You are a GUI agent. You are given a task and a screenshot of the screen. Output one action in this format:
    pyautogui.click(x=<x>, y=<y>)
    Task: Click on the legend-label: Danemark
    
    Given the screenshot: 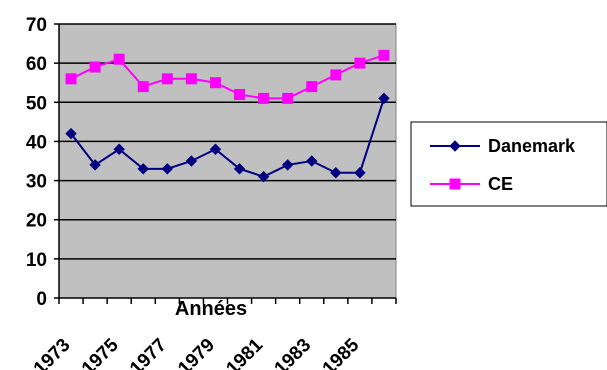 What is the action you would take?
    pyautogui.click(x=532, y=146)
    